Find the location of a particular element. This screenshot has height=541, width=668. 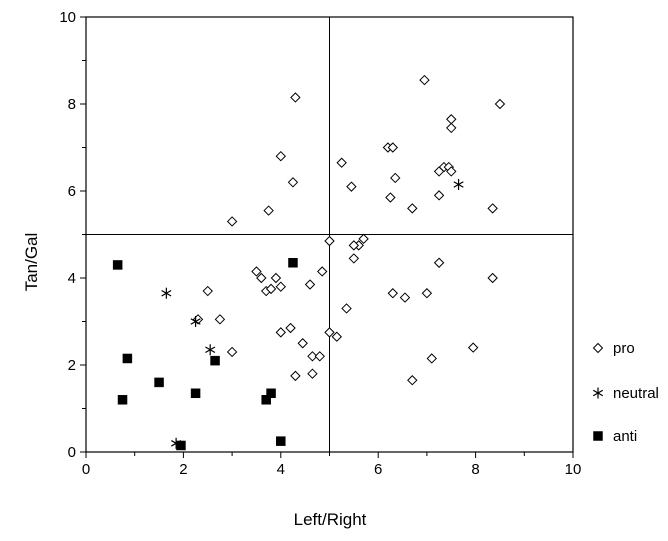

legend-item-neutral: neutral is located at coordinates (625, 393).